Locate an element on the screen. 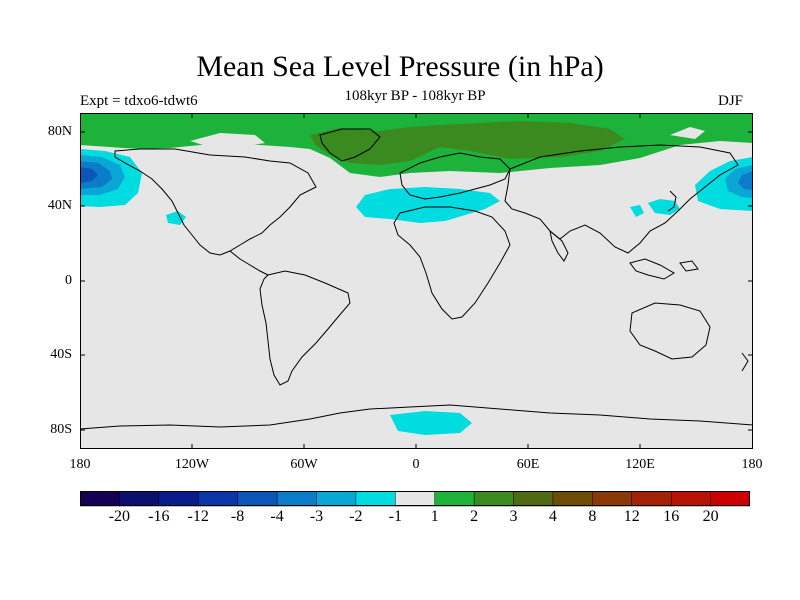  colorbar-label: 4 is located at coordinates (552, 516).